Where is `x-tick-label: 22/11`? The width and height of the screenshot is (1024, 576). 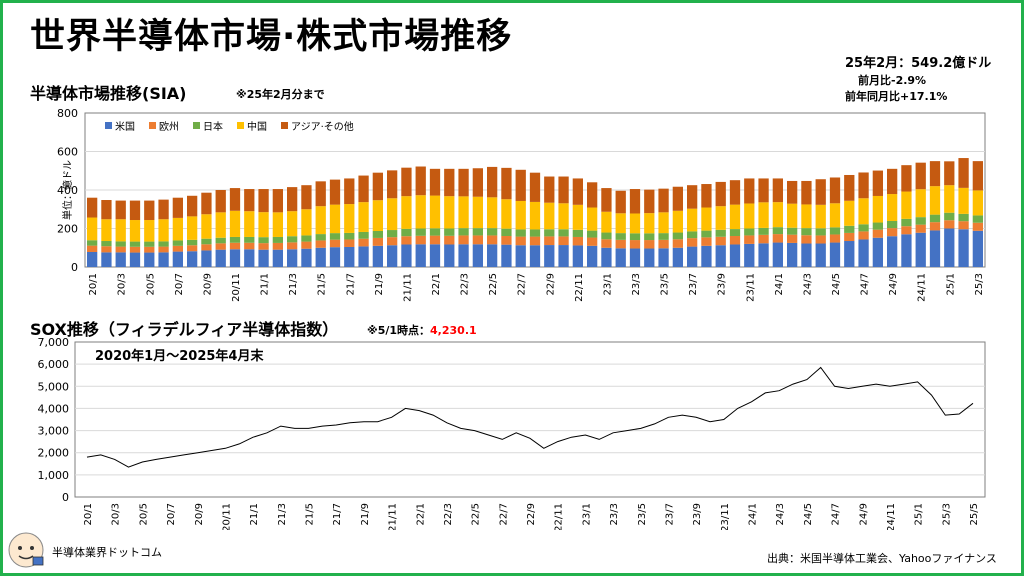
x-tick-label: 22/11 is located at coordinates (559, 516).